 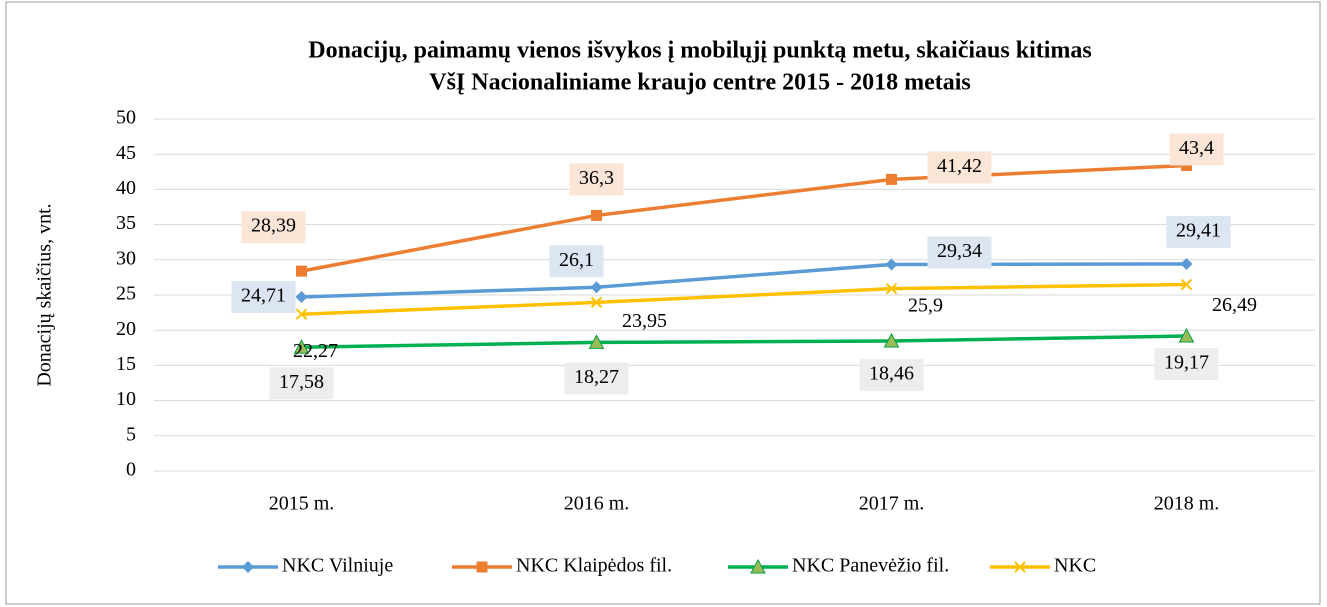 What do you see at coordinates (126, 258) in the screenshot?
I see `y-tick-label: 30` at bounding box center [126, 258].